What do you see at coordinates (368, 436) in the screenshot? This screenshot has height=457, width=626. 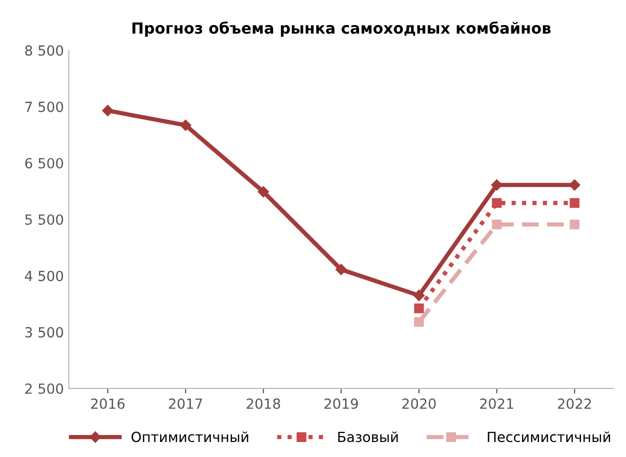 I see `legend-label: Базовый` at bounding box center [368, 436].